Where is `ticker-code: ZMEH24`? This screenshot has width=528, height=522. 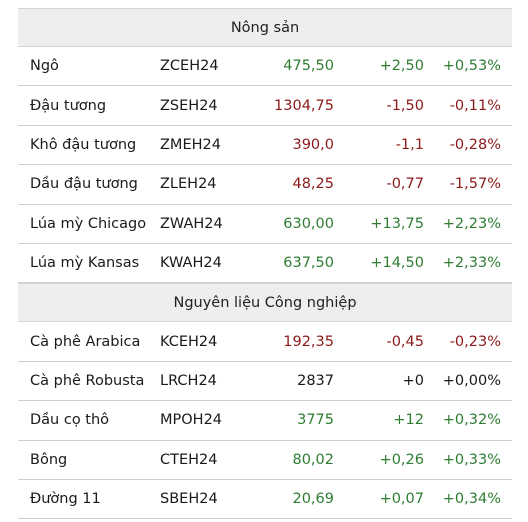 ticker-code: ZMEH24 is located at coordinates (190, 144).